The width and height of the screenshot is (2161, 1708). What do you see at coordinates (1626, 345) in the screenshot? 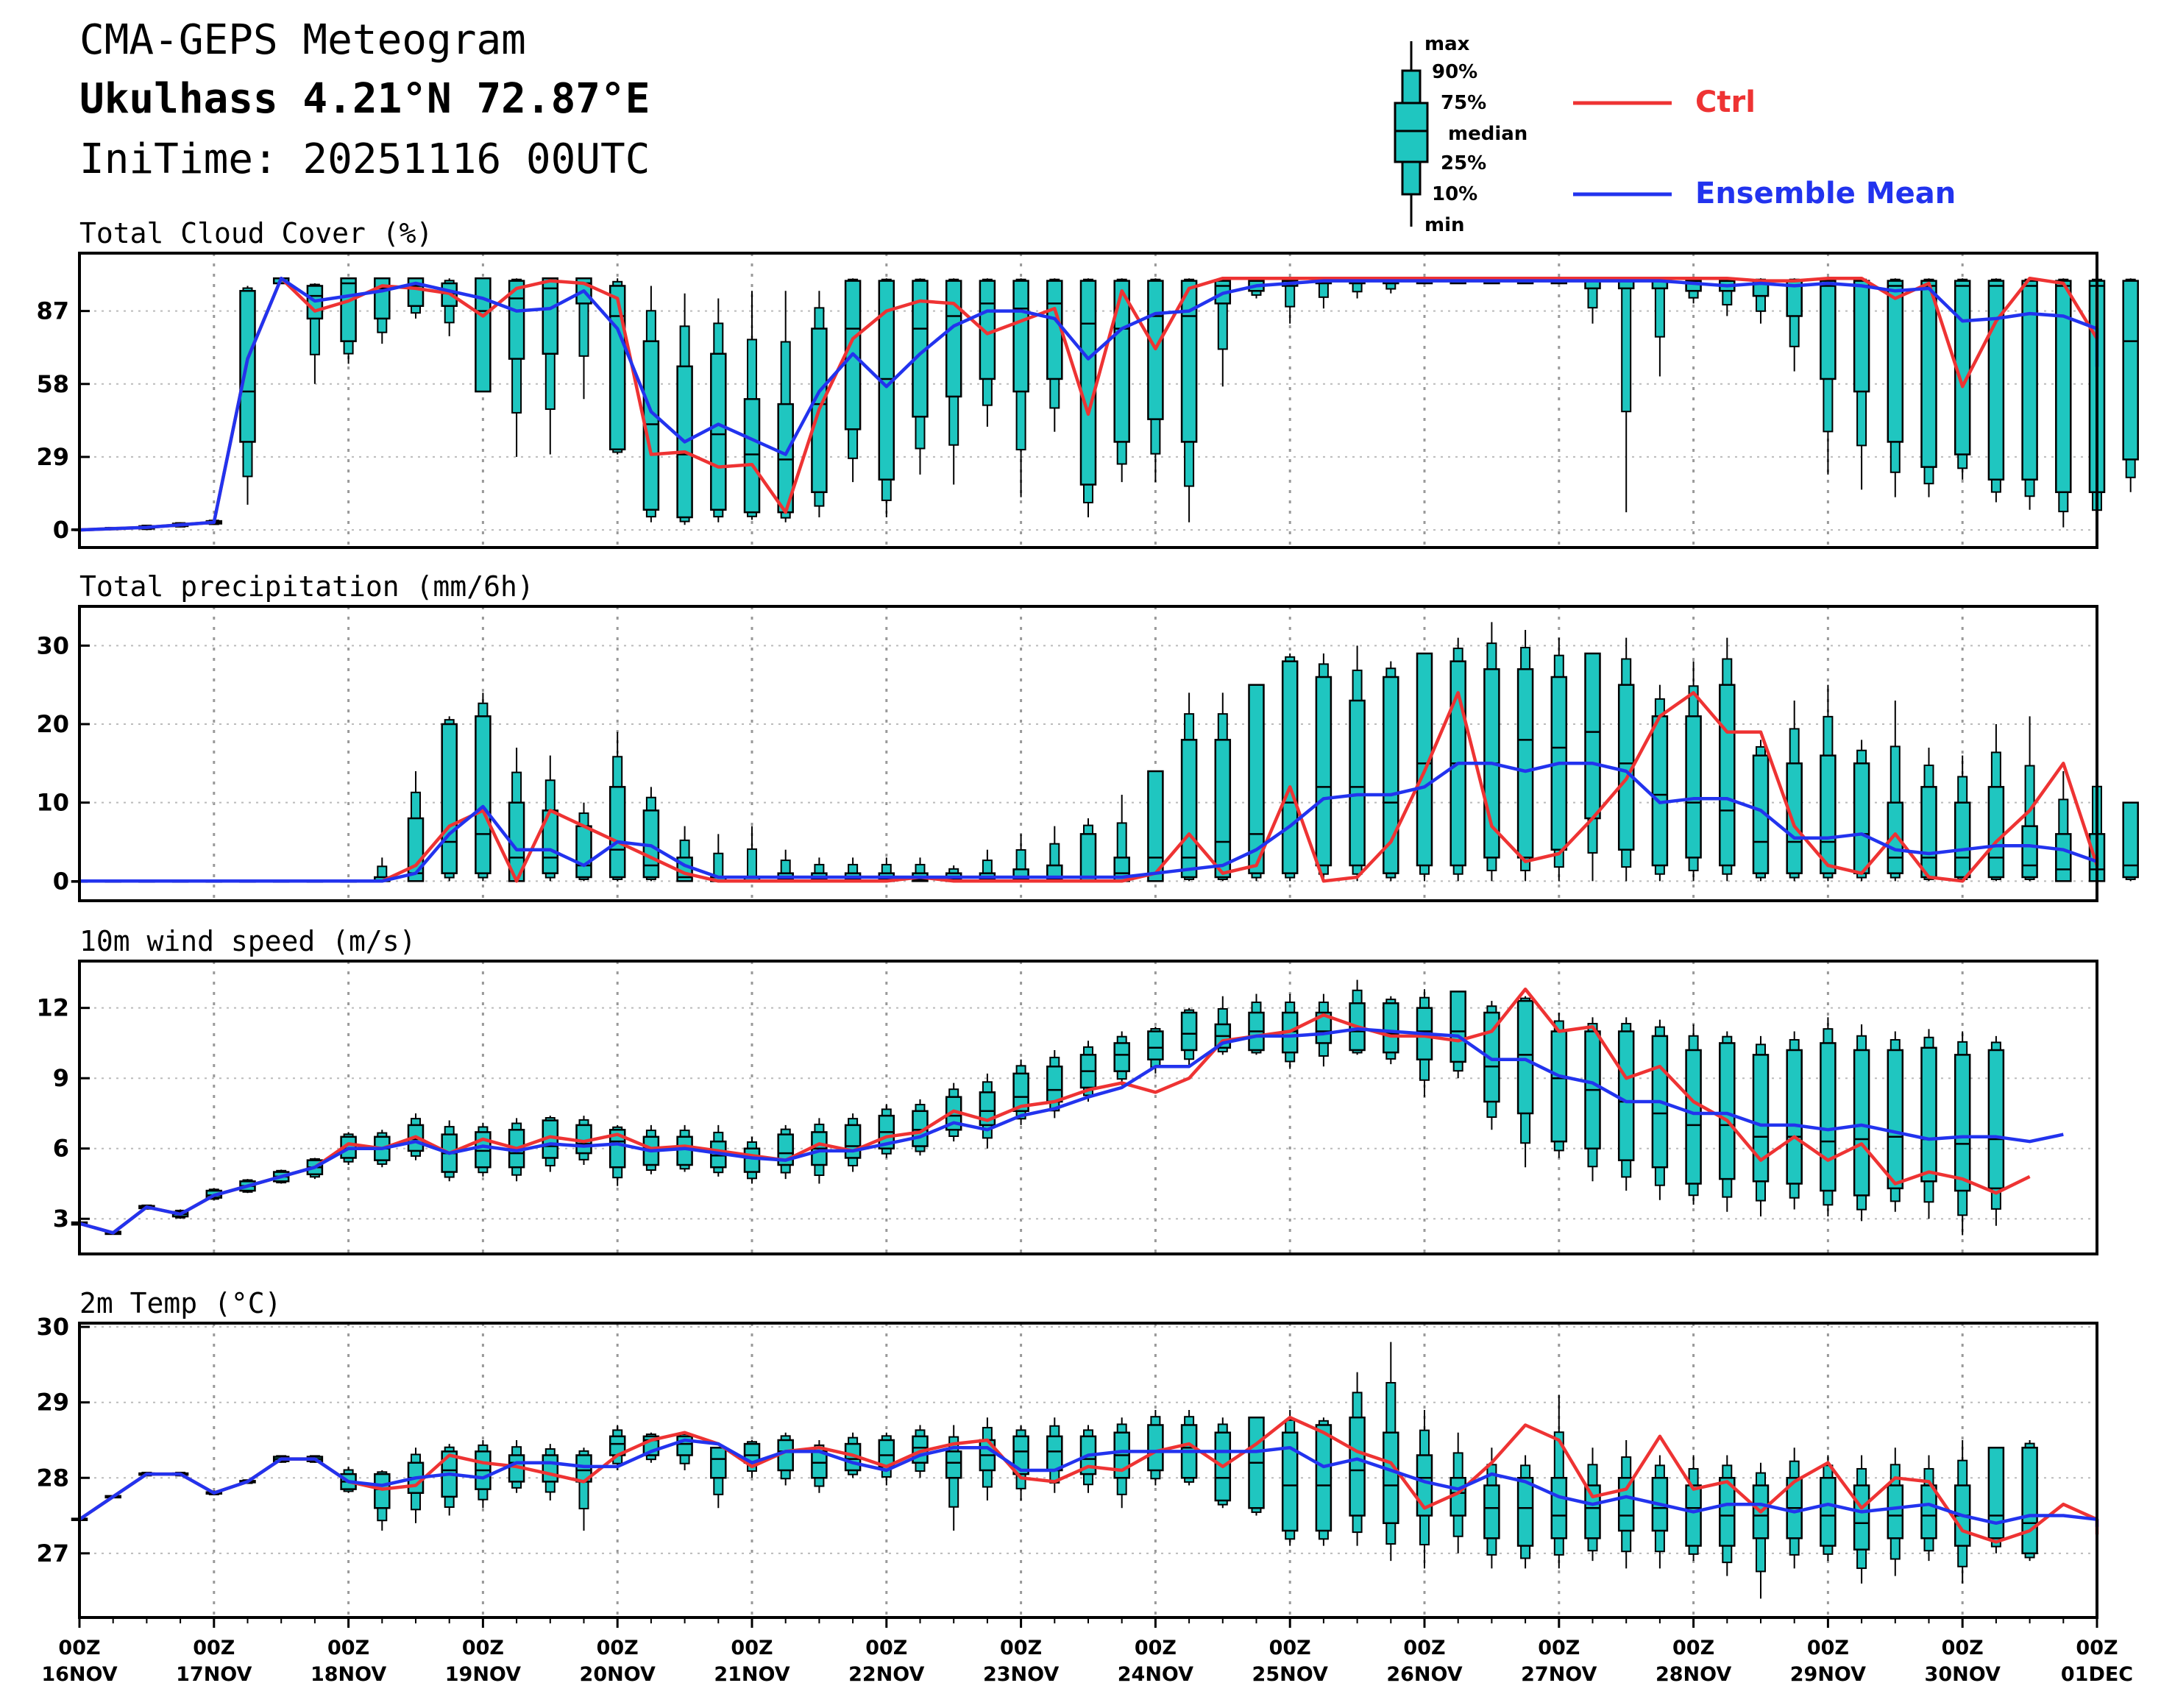
I see `box-outer-range` at bounding box center [1626, 345].